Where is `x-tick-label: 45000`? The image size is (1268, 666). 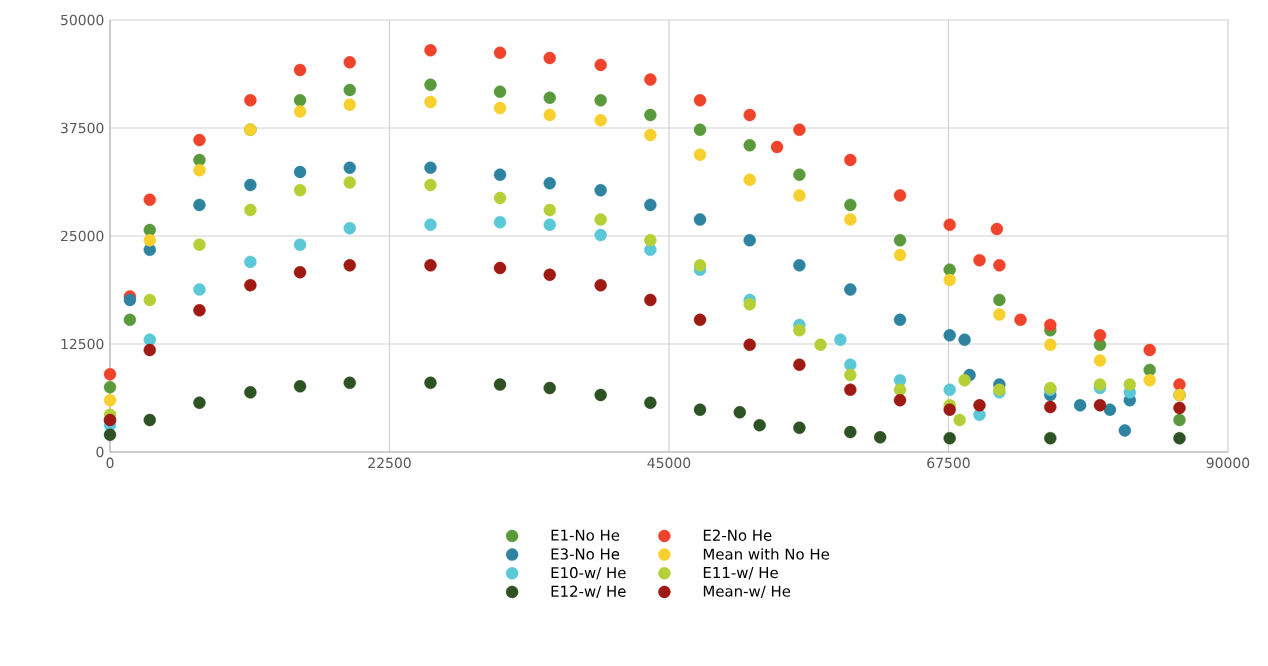 x-tick-label: 45000 is located at coordinates (669, 463).